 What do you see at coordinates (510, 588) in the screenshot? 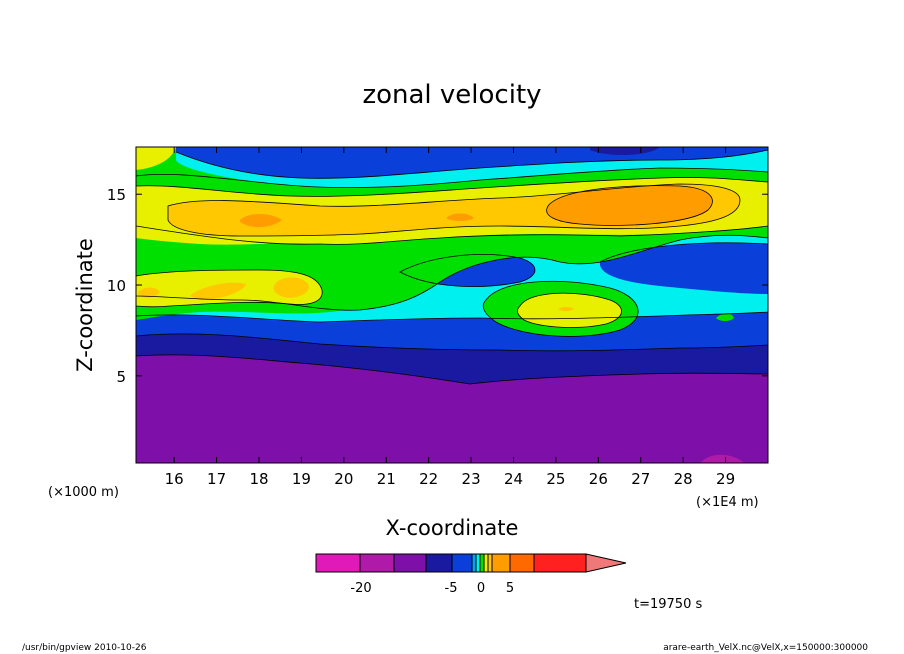
I see `color-bar-label: 5` at bounding box center [510, 588].